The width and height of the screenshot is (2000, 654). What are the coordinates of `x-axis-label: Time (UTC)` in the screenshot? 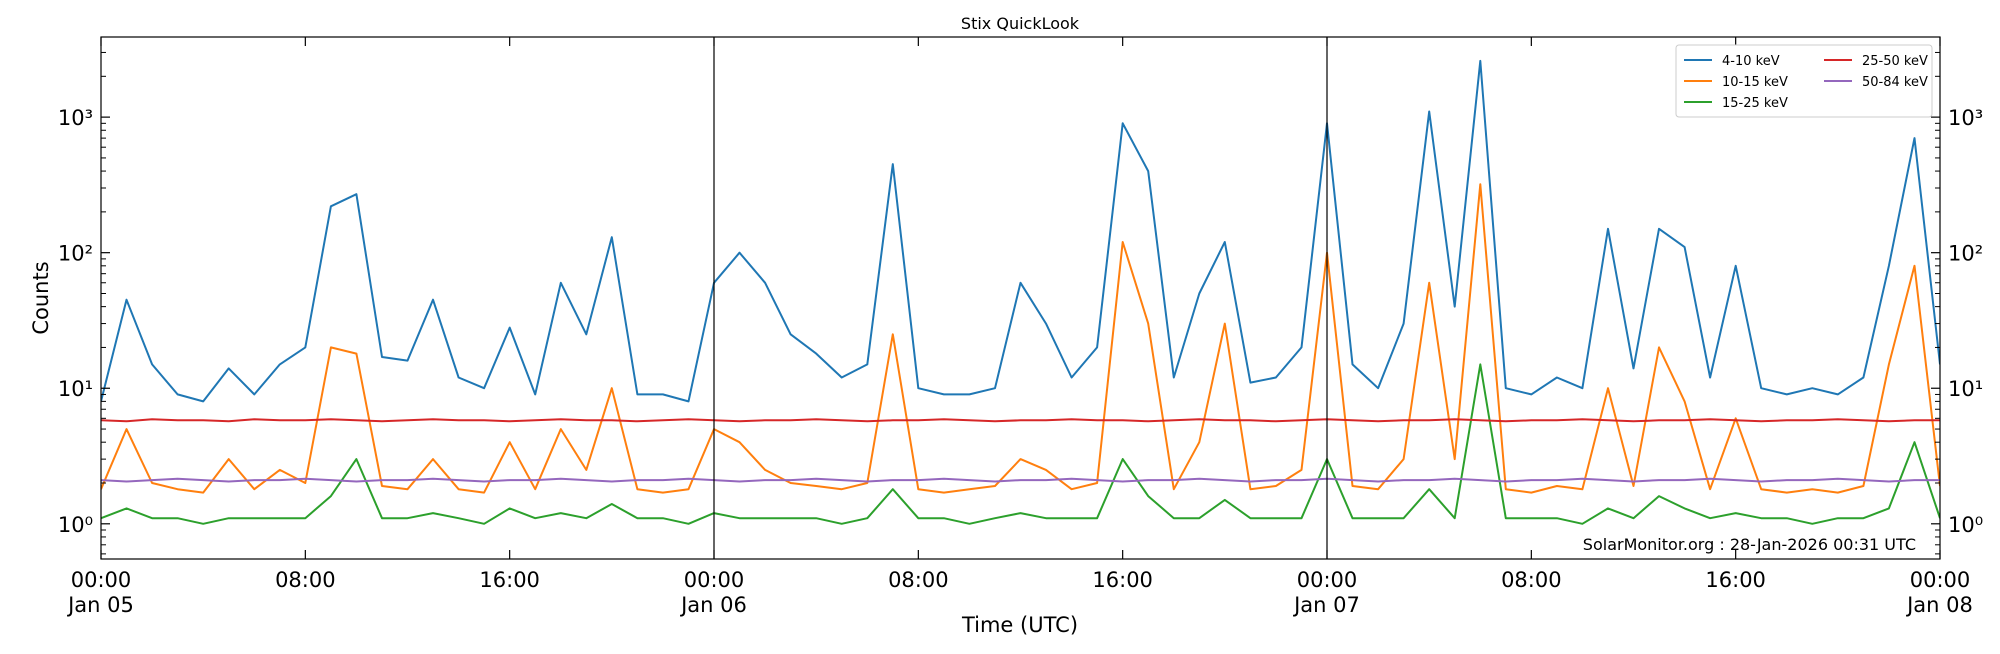 It's located at (1019, 625).